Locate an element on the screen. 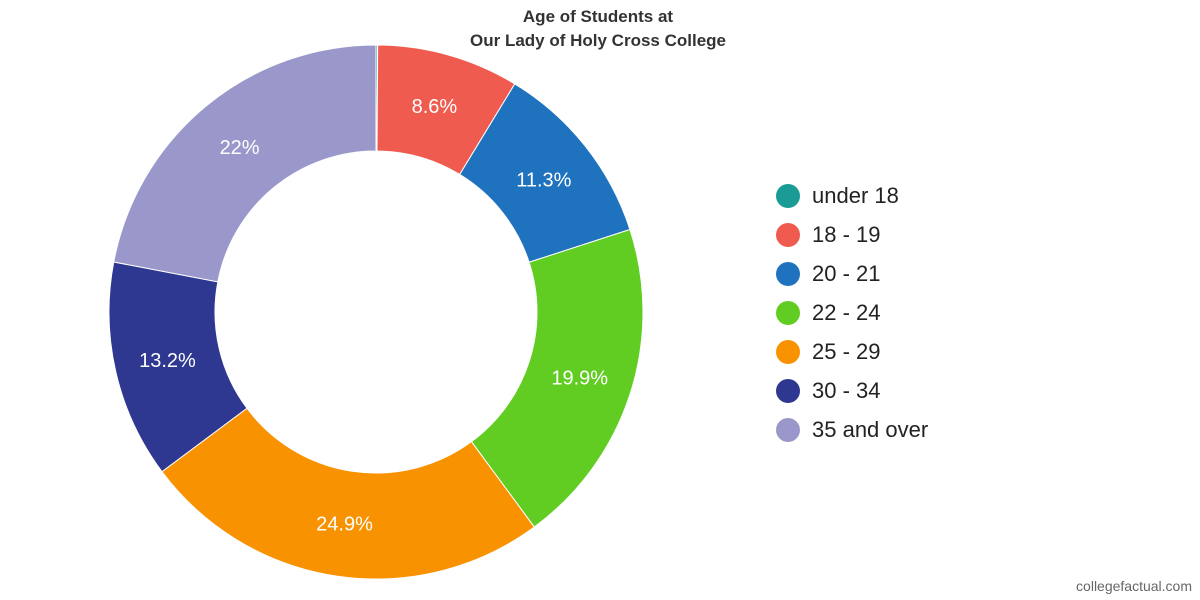  donut-slice-35-and-over is located at coordinates (245, 163).